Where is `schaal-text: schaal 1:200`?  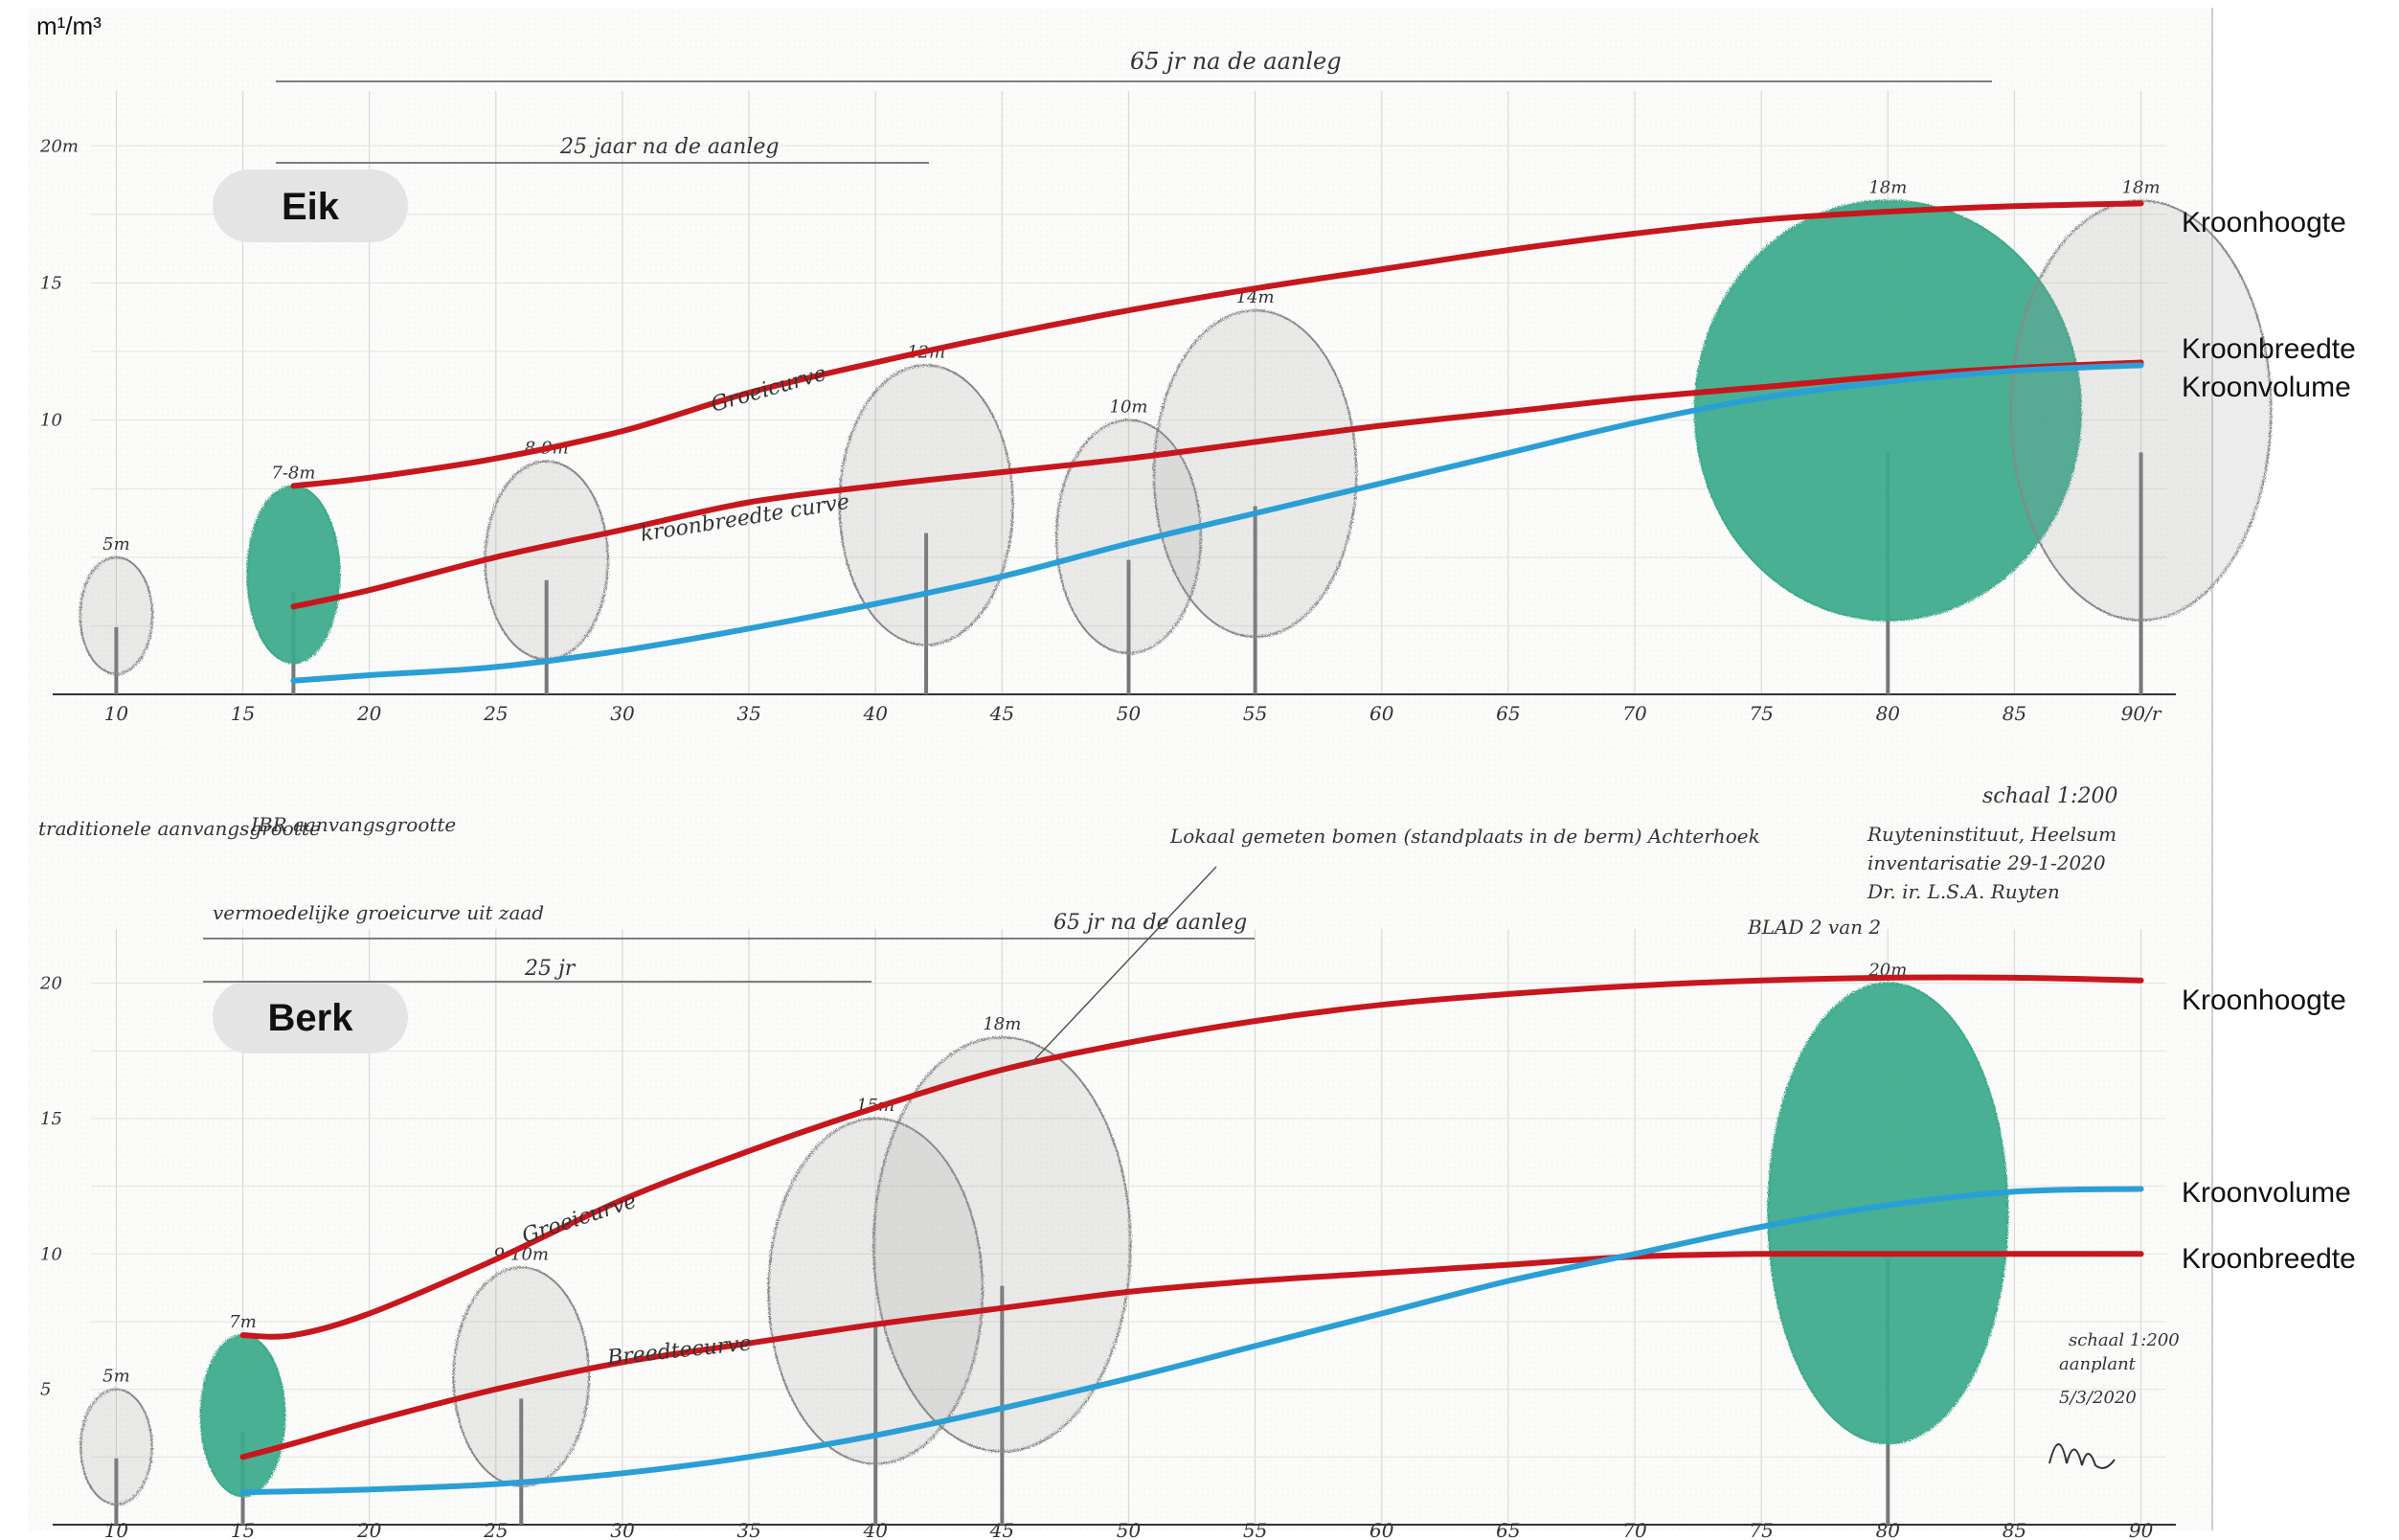
schaal-text: schaal 1:200 is located at coordinates (2049, 796).